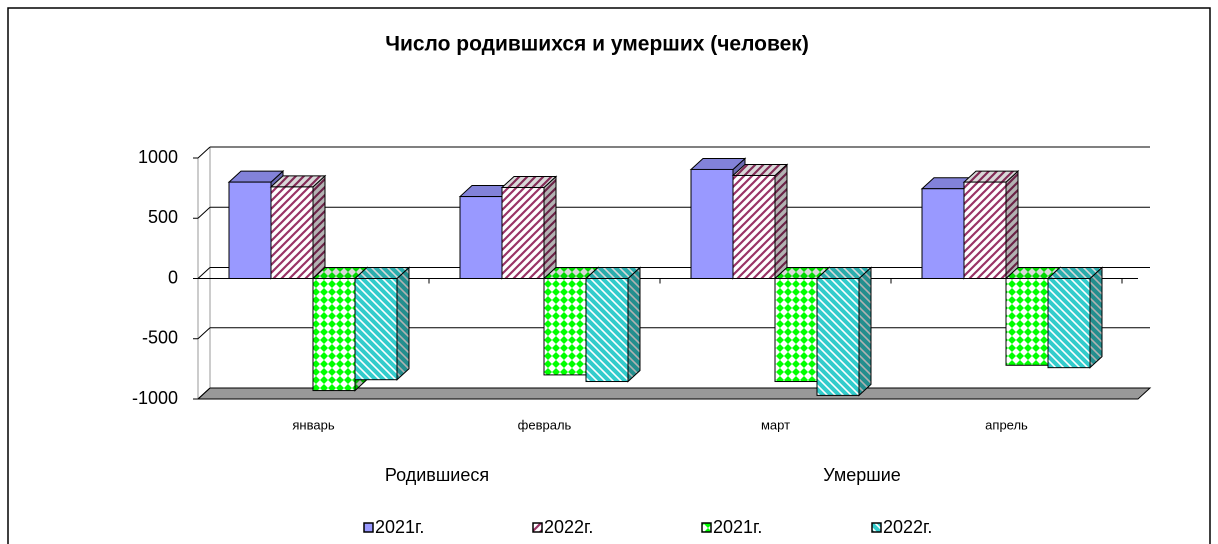 The height and width of the screenshot is (544, 1218). Describe the element at coordinates (155, 398) in the screenshot. I see `y-tick-label: -1000` at that location.